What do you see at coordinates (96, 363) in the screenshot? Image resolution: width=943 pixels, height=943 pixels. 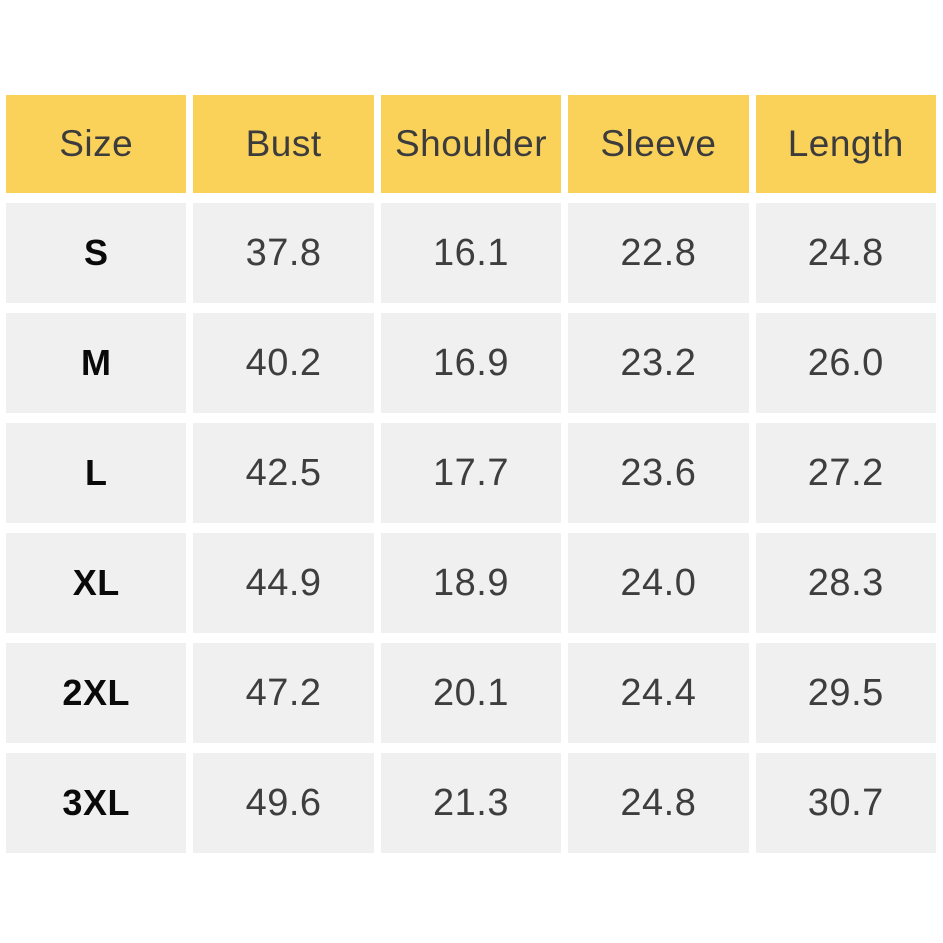 I see `size-cell-m: M` at bounding box center [96, 363].